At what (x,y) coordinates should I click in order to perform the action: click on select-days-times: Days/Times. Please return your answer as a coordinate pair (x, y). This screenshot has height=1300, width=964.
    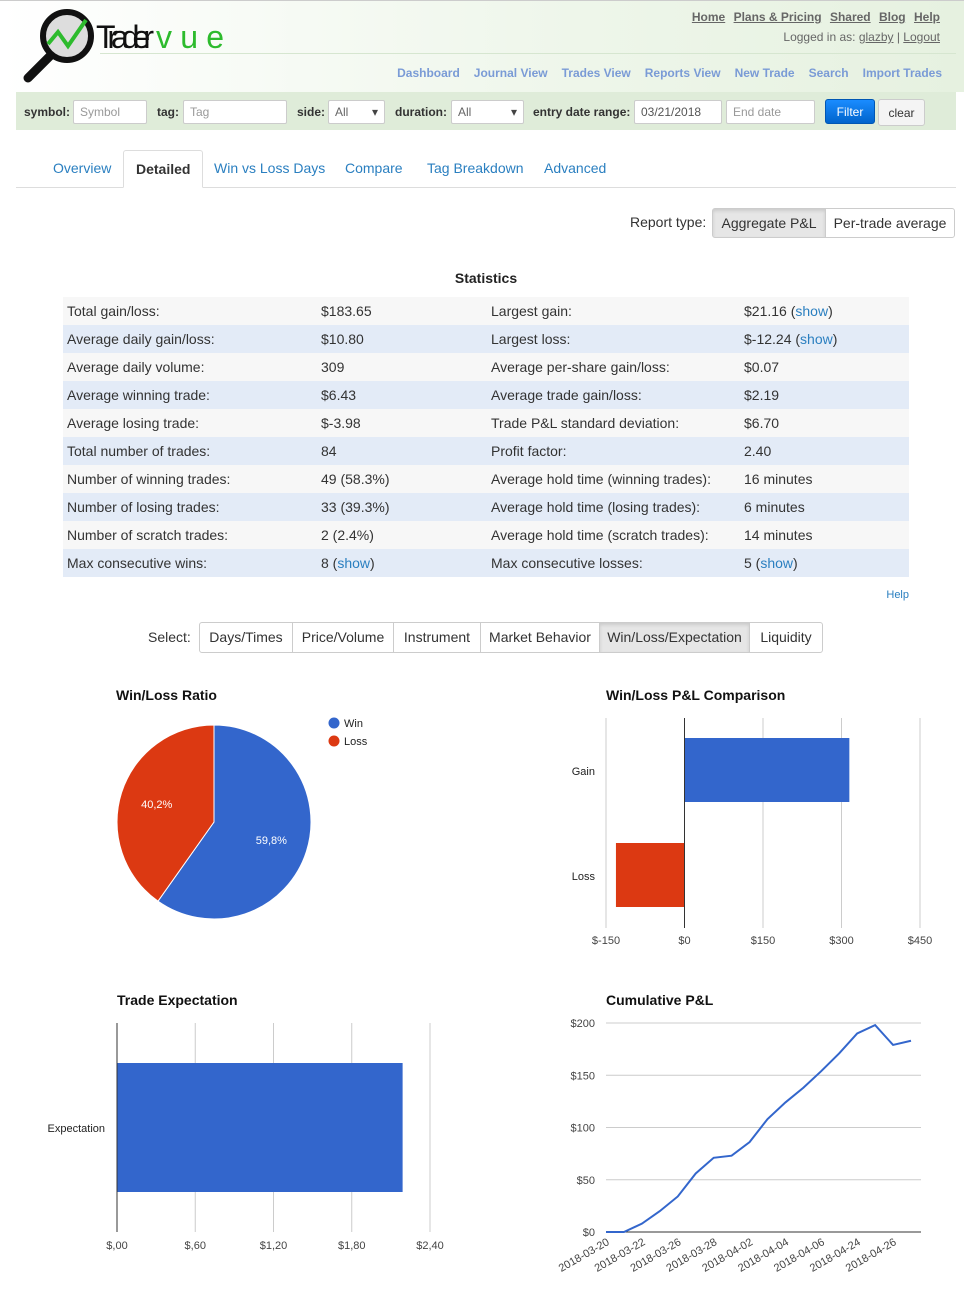
    Looking at the image, I should click on (246, 637).